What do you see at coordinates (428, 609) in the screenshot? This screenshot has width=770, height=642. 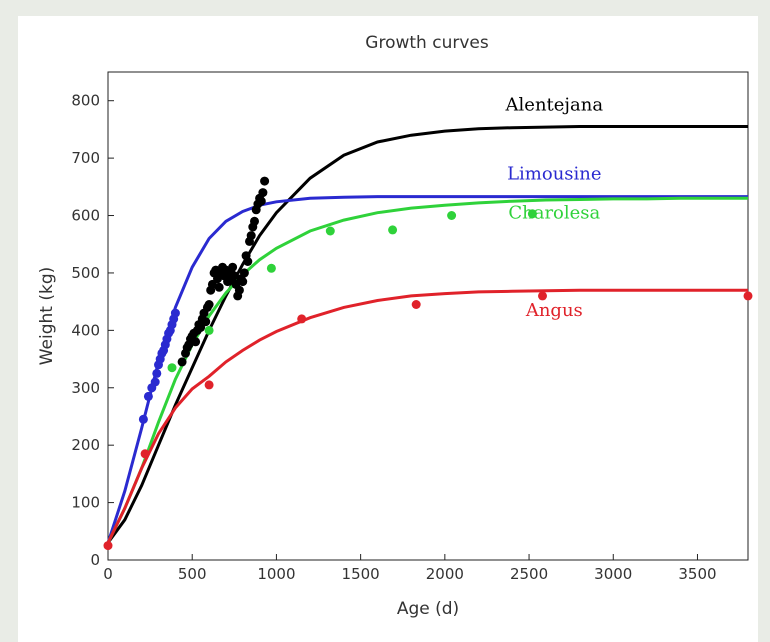 I see `x-axis-label: Age (d)` at bounding box center [428, 609].